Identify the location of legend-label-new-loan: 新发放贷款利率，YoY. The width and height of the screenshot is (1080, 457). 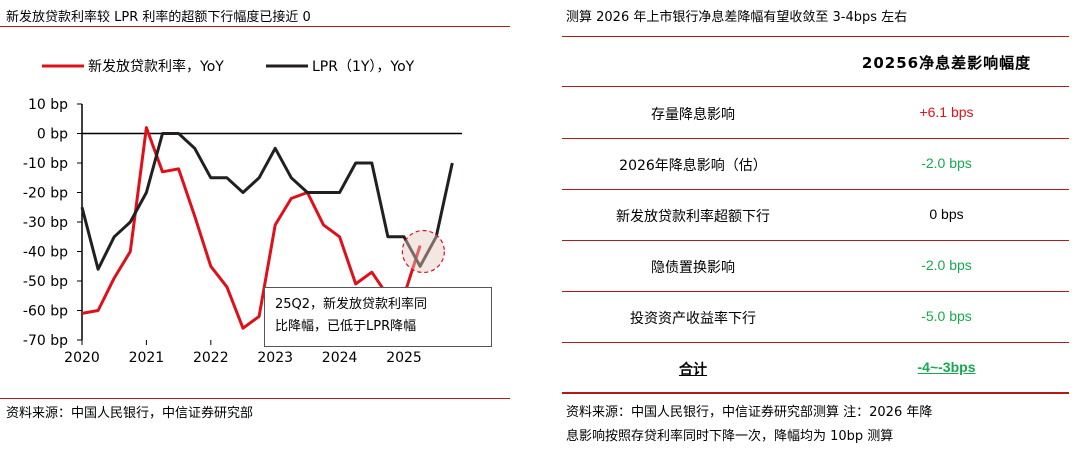
(156, 66).